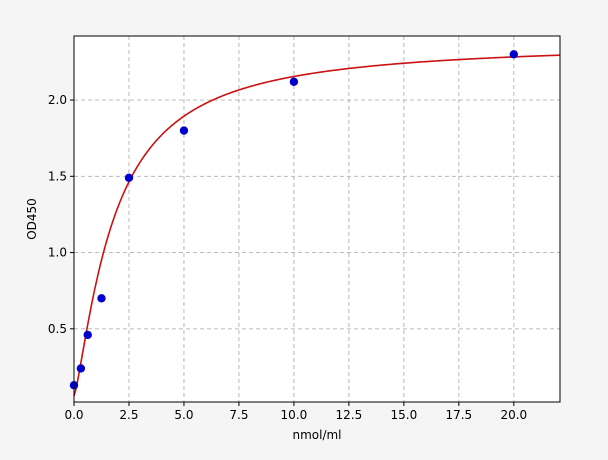 The width and height of the screenshot is (608, 460). Describe the element at coordinates (183, 415) in the screenshot. I see `x-tick-label: 5.0` at that location.